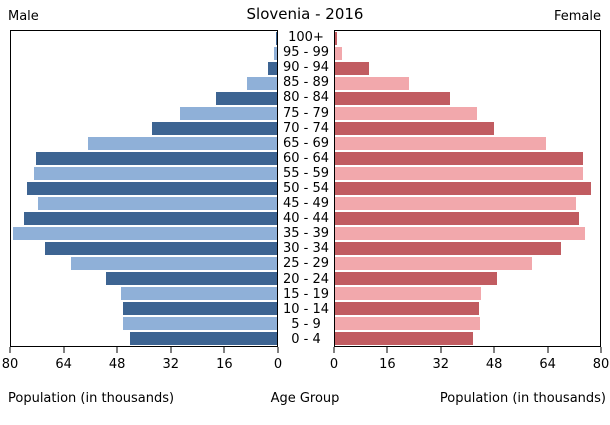  What do you see at coordinates (306, 128) in the screenshot?
I see `age-group-label: 70 - 74` at bounding box center [306, 128].